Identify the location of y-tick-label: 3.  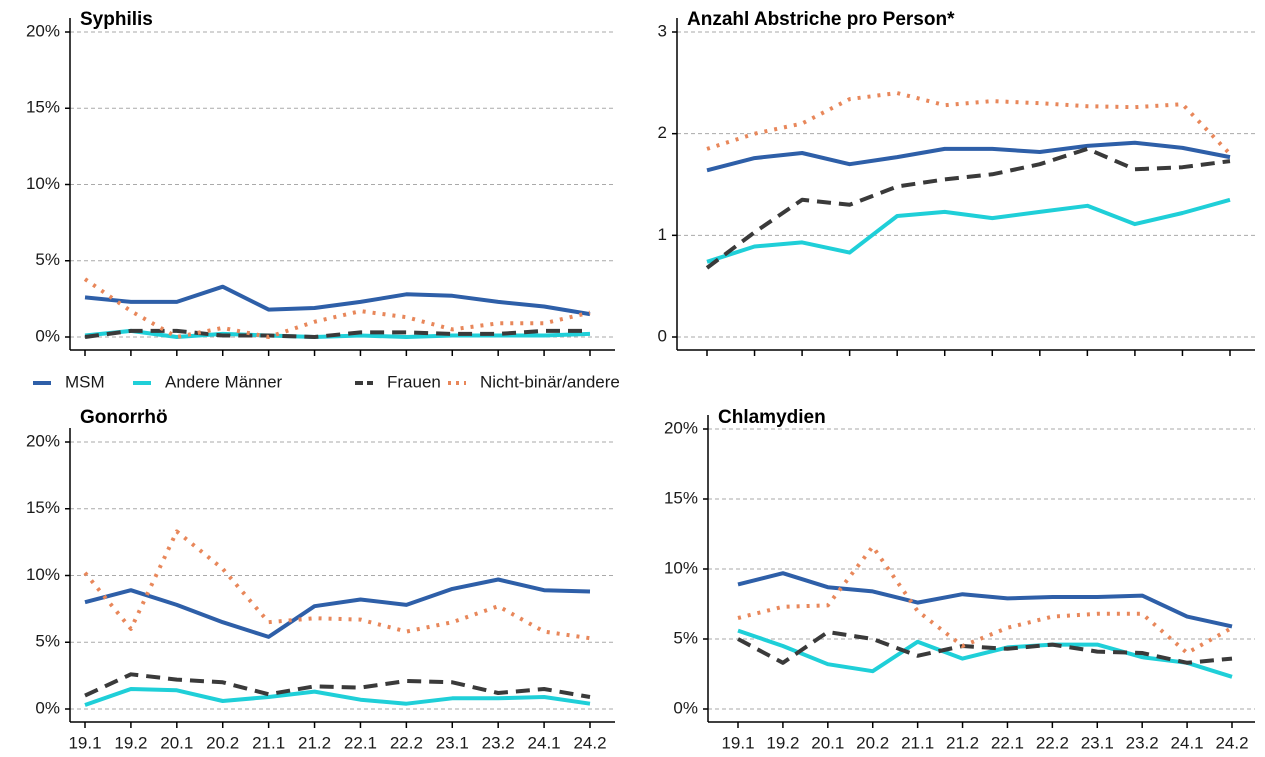
(662, 30).